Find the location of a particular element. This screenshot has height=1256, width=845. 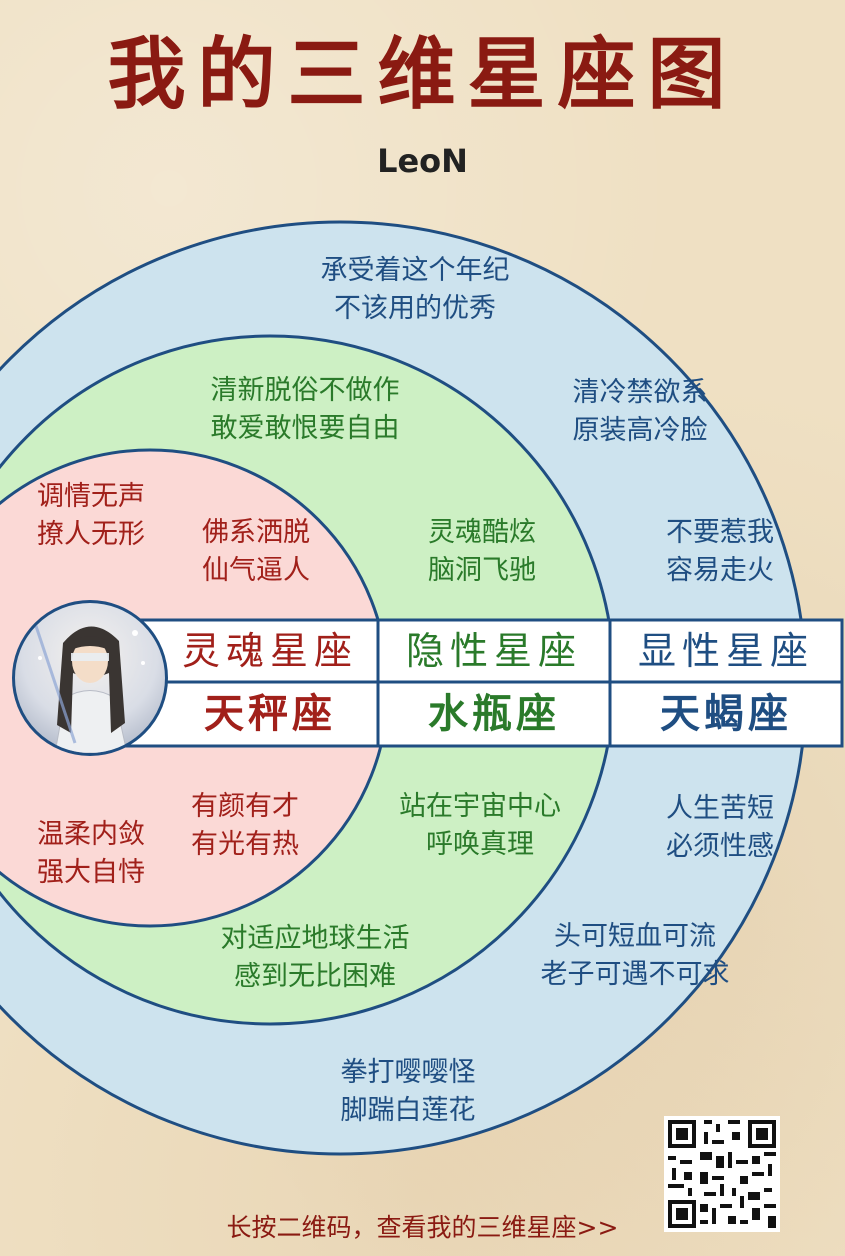

inner-text-bottom-left: 温柔内敛 强大自恃 is located at coordinates (91, 853).